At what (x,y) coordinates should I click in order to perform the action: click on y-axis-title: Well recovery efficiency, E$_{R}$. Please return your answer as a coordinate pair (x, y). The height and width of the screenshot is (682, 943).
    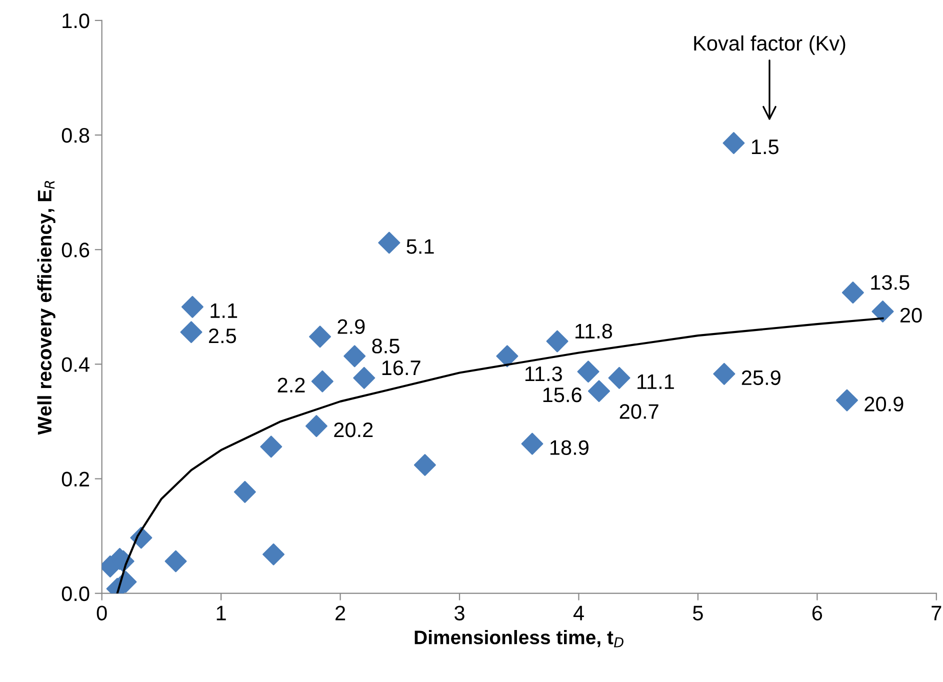
    Looking at the image, I should click on (46, 308).